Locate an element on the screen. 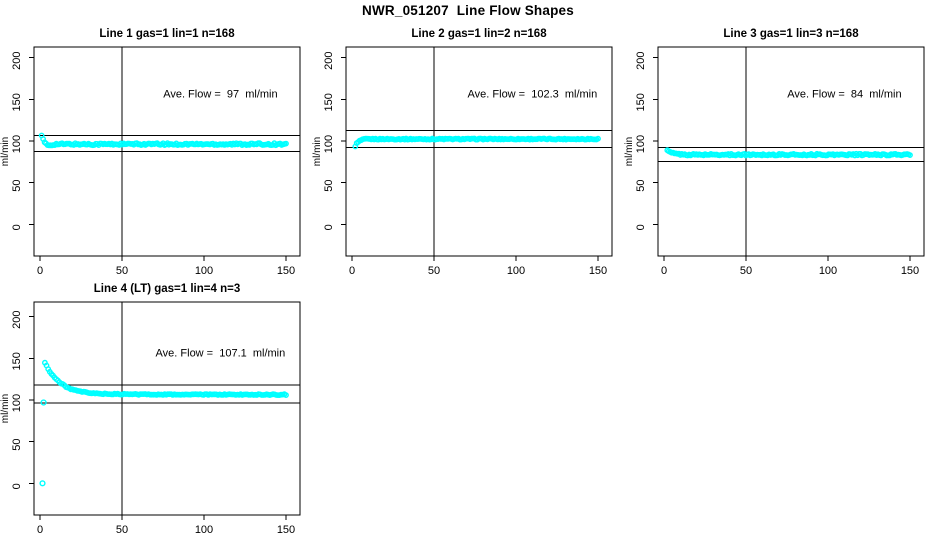 This screenshot has height=540, width=936. subplot-title: Line 1 gas=1 lin=1 n=168 is located at coordinates (167, 34).